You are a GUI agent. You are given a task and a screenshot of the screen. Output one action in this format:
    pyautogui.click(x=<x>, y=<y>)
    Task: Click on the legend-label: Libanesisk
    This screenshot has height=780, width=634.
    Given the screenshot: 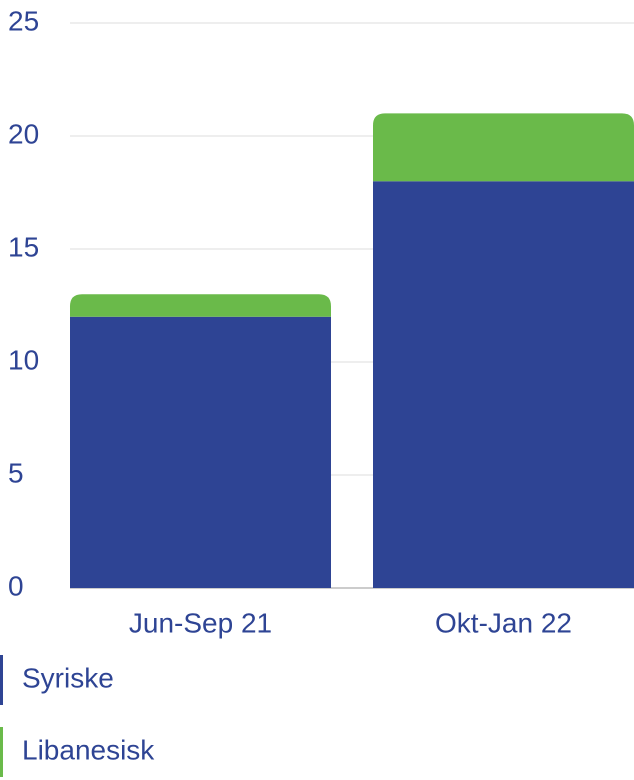 What is the action you would take?
    pyautogui.click(x=88, y=749)
    